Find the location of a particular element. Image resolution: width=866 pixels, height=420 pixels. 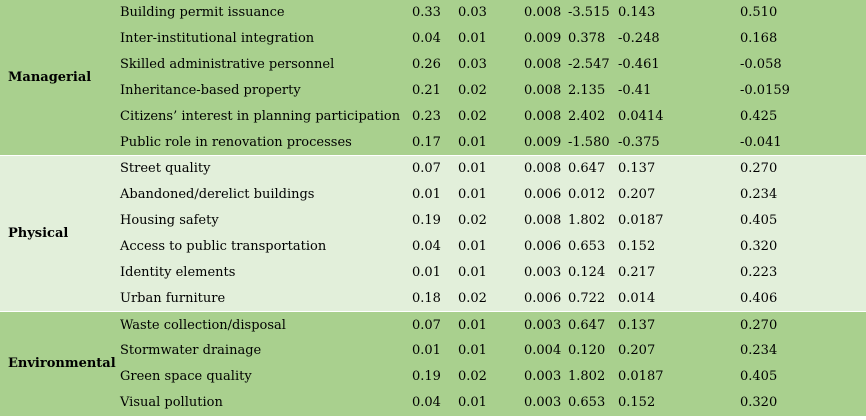

value-cell-c5: 0.0414 is located at coordinates (679, 116).